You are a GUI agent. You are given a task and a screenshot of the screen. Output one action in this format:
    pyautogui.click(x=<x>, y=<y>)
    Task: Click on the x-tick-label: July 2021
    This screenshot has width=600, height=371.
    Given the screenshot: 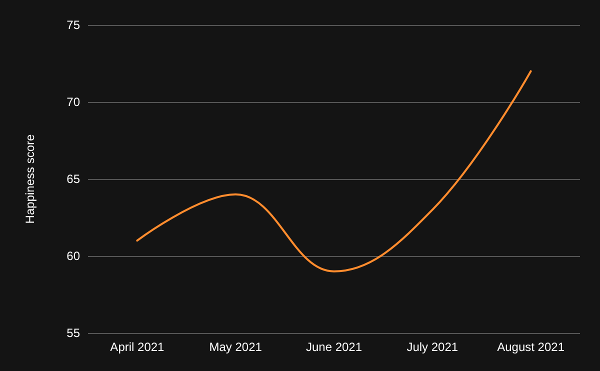 What is the action you would take?
    pyautogui.click(x=432, y=347)
    